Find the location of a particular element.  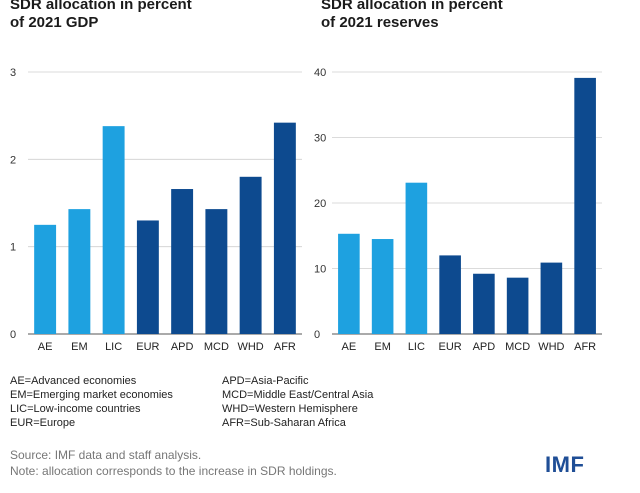

gdp-x-tick-label: MCD is located at coordinates (216, 347).